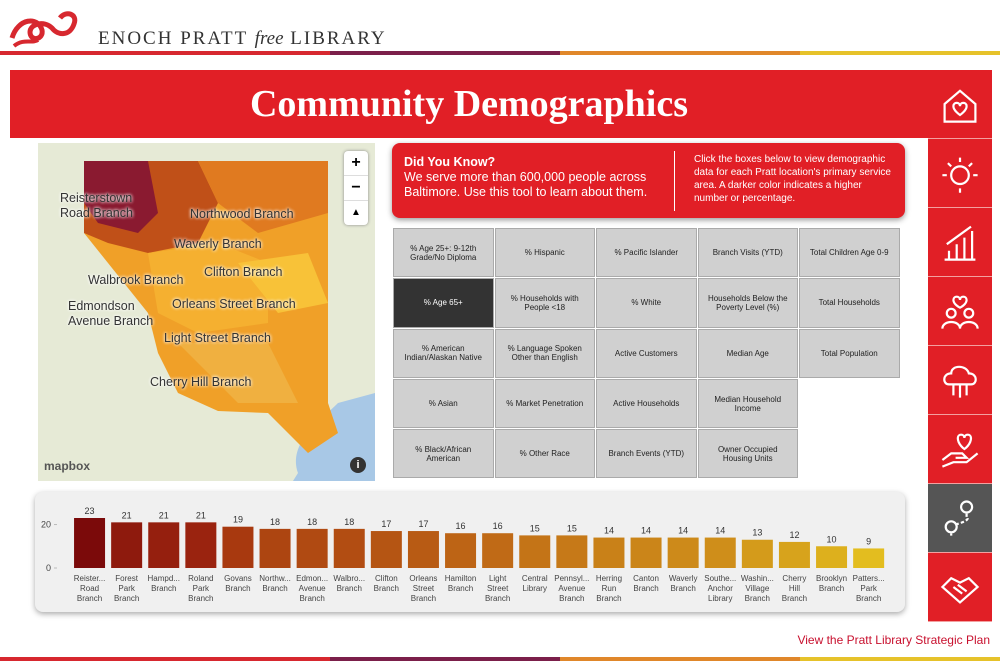  I want to click on x-tick-label: Hamilton Branch, so click(460, 583).